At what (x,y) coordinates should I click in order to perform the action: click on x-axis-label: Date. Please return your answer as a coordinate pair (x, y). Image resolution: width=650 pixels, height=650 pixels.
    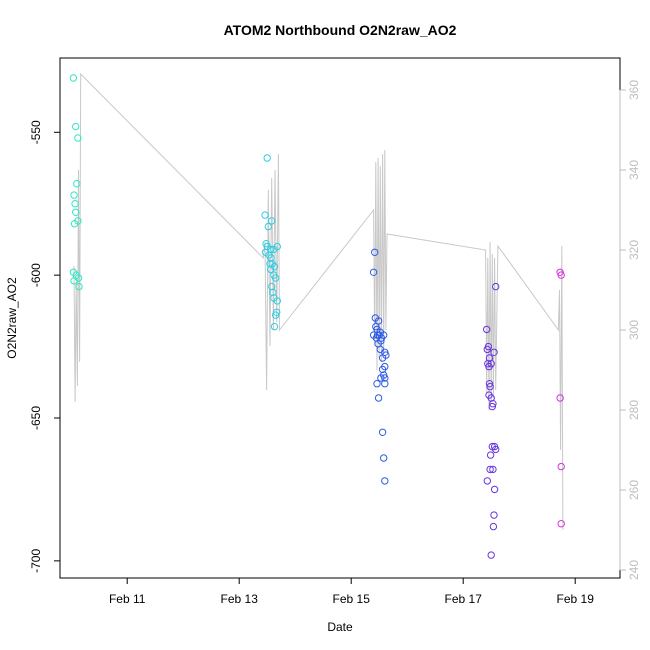
    Looking at the image, I should click on (340, 627).